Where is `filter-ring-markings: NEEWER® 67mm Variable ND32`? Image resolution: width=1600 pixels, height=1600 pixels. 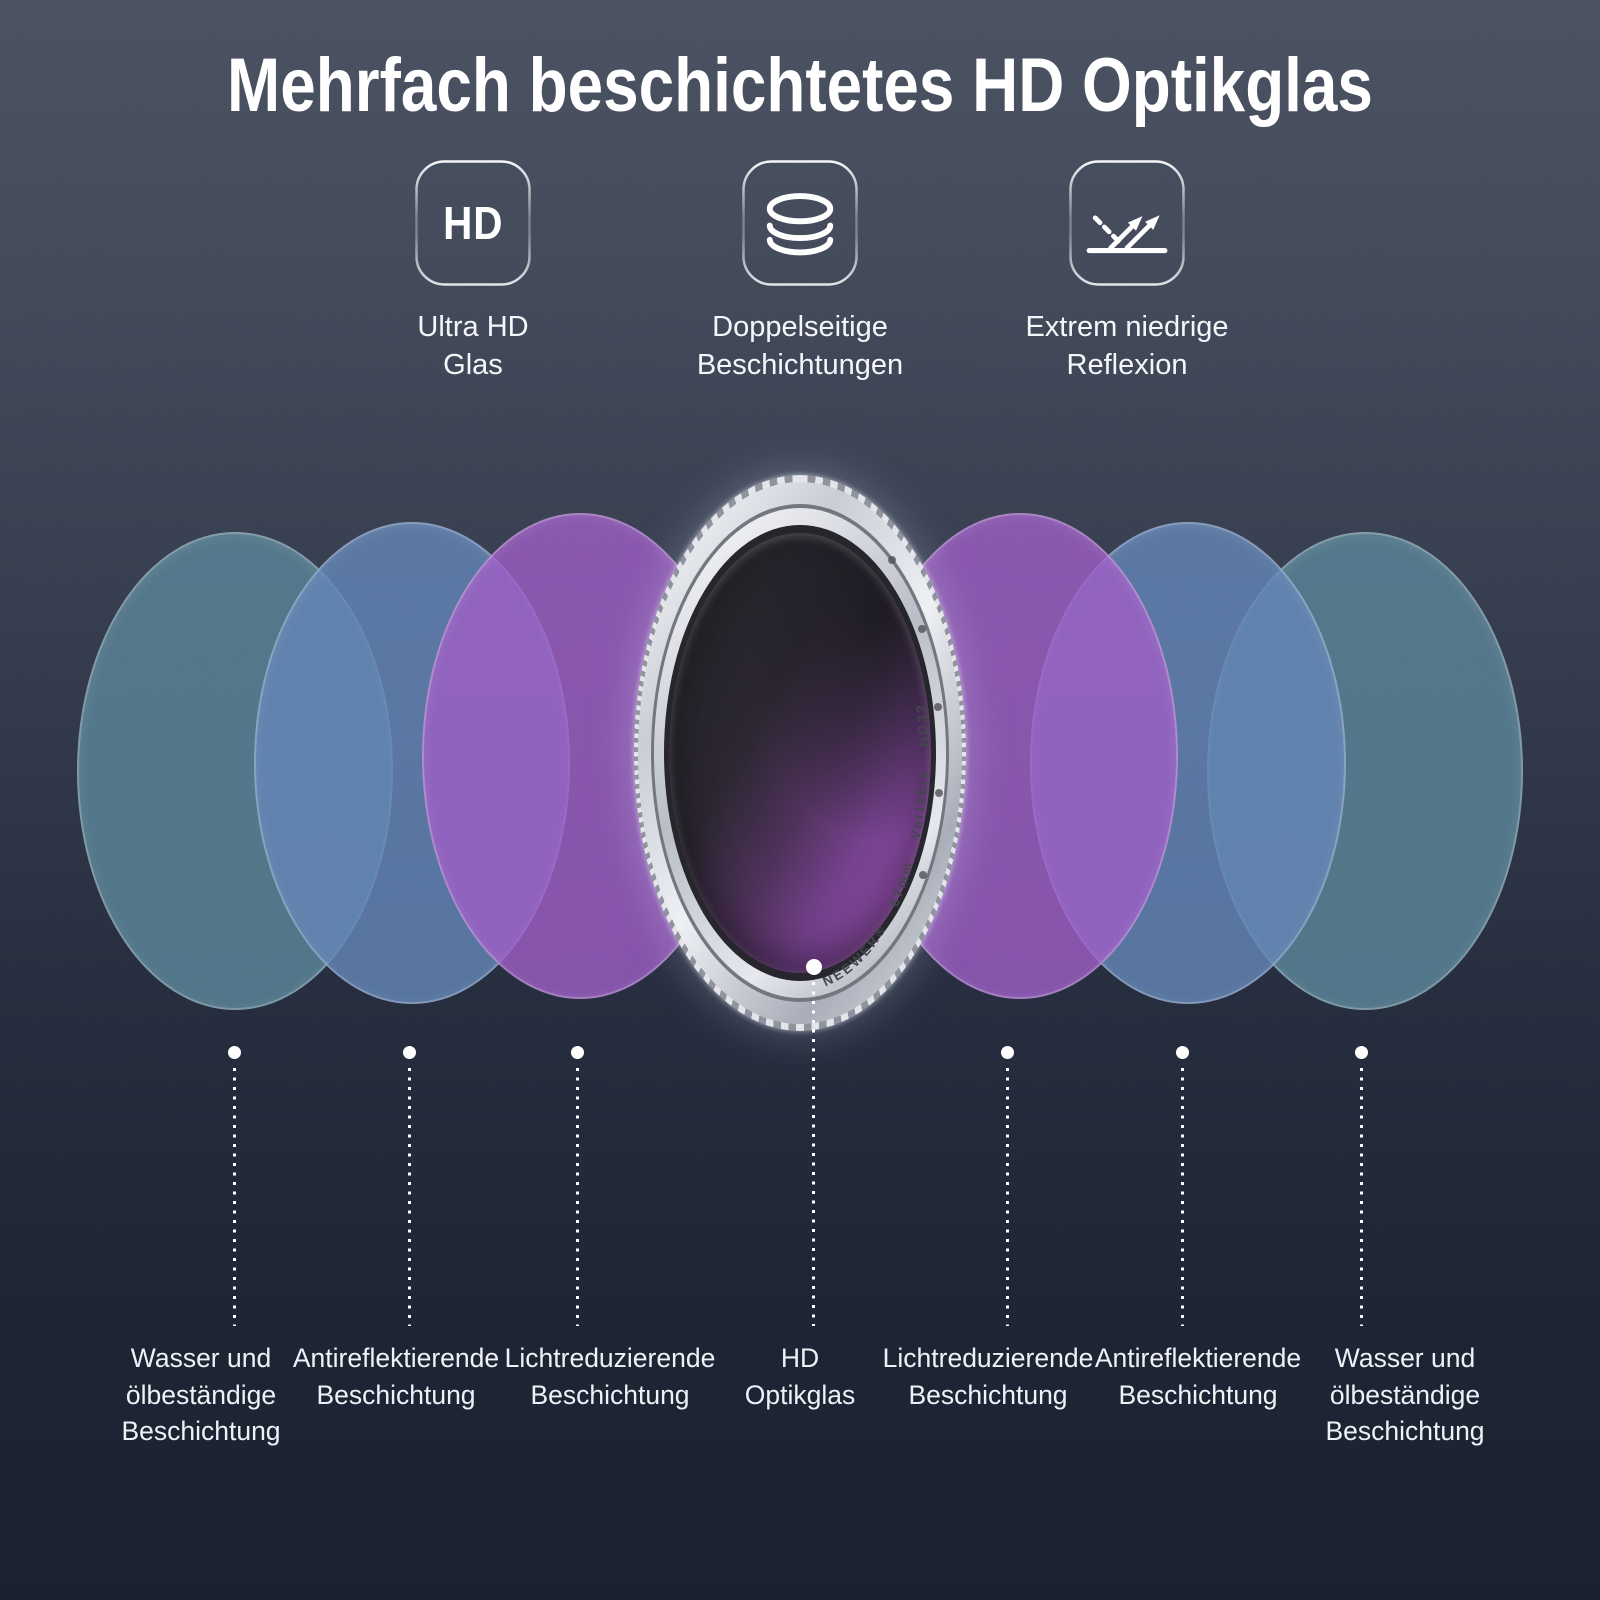
filter-ring-markings: NEEWER® 67mm Variable ND32 is located at coordinates (881, 773).